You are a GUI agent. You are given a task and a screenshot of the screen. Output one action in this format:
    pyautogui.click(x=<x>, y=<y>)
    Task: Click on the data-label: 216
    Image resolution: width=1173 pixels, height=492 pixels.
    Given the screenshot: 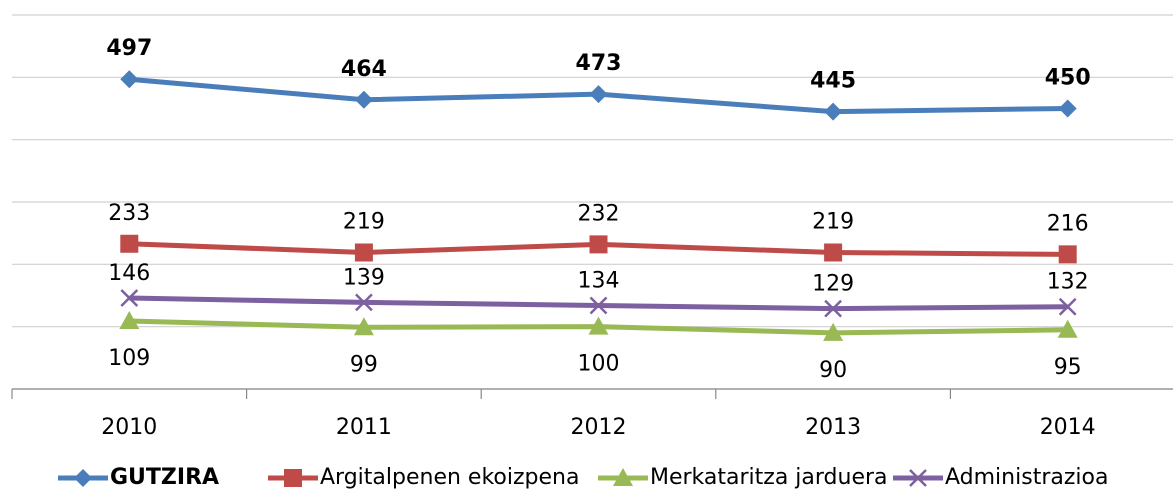 What is the action you would take?
    pyautogui.click(x=1068, y=223)
    